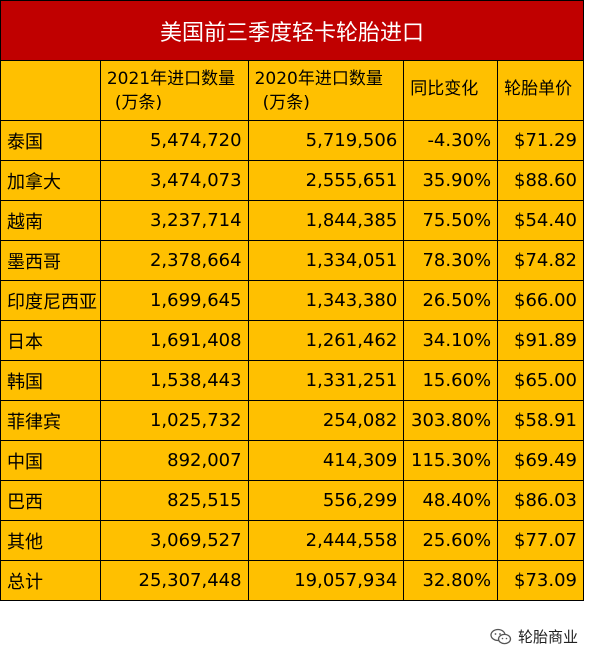 The height and width of the screenshot is (663, 592). Describe the element at coordinates (451, 501) in the screenshot. I see `cell-change: 48.40%` at that location.